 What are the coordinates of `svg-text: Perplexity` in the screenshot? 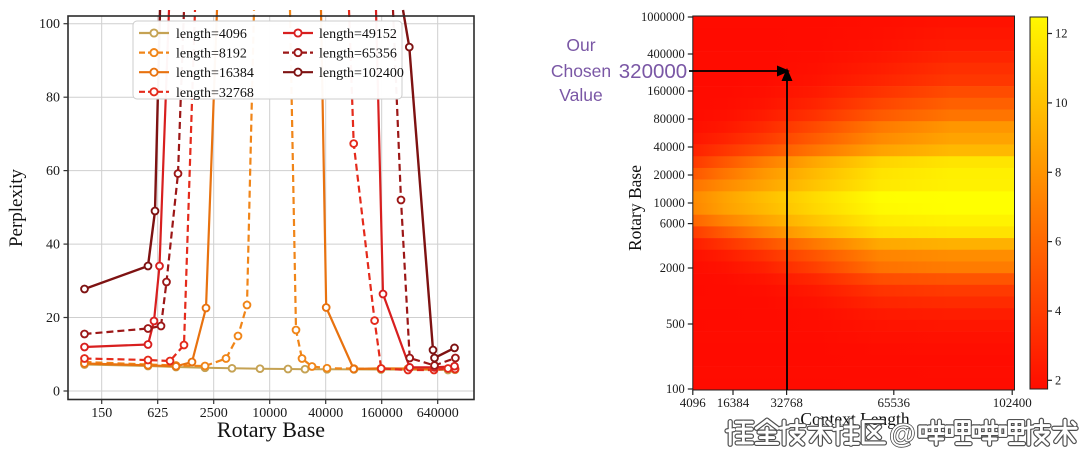 It's located at (16, 207).